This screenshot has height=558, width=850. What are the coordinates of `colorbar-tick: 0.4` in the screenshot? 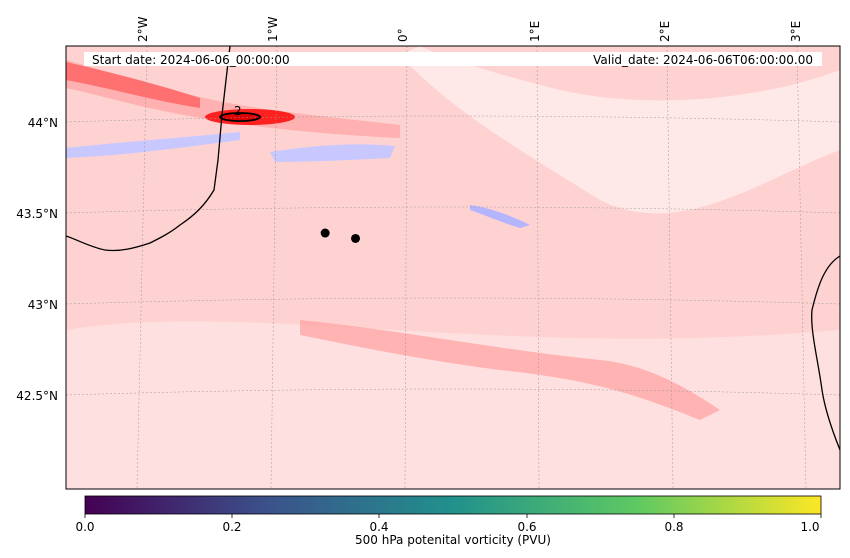 It's located at (378, 527).